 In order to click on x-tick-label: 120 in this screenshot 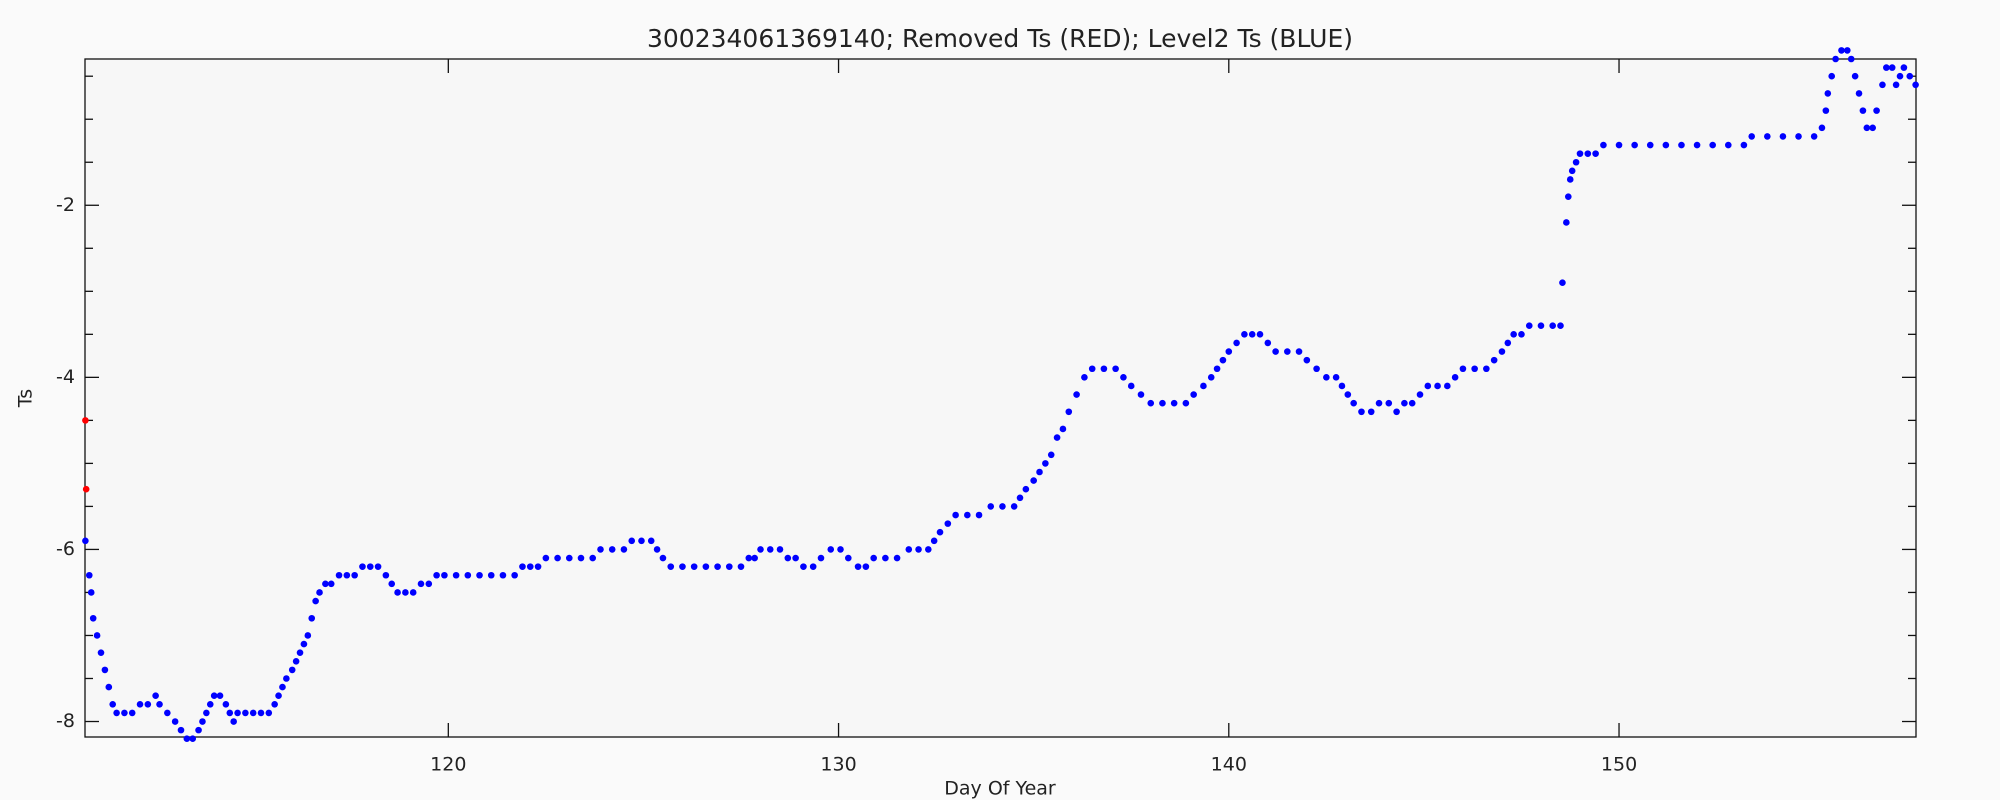, I will do `click(448, 765)`.